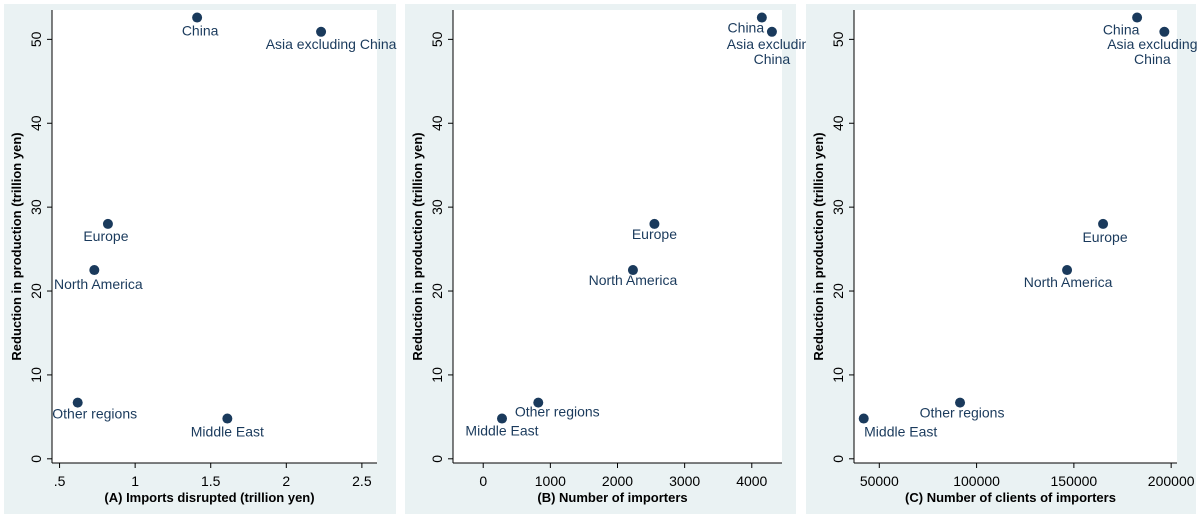 Image resolution: width=1200 pixels, height=519 pixels. I want to click on x-tick-label: 1.5, so click(211, 481).